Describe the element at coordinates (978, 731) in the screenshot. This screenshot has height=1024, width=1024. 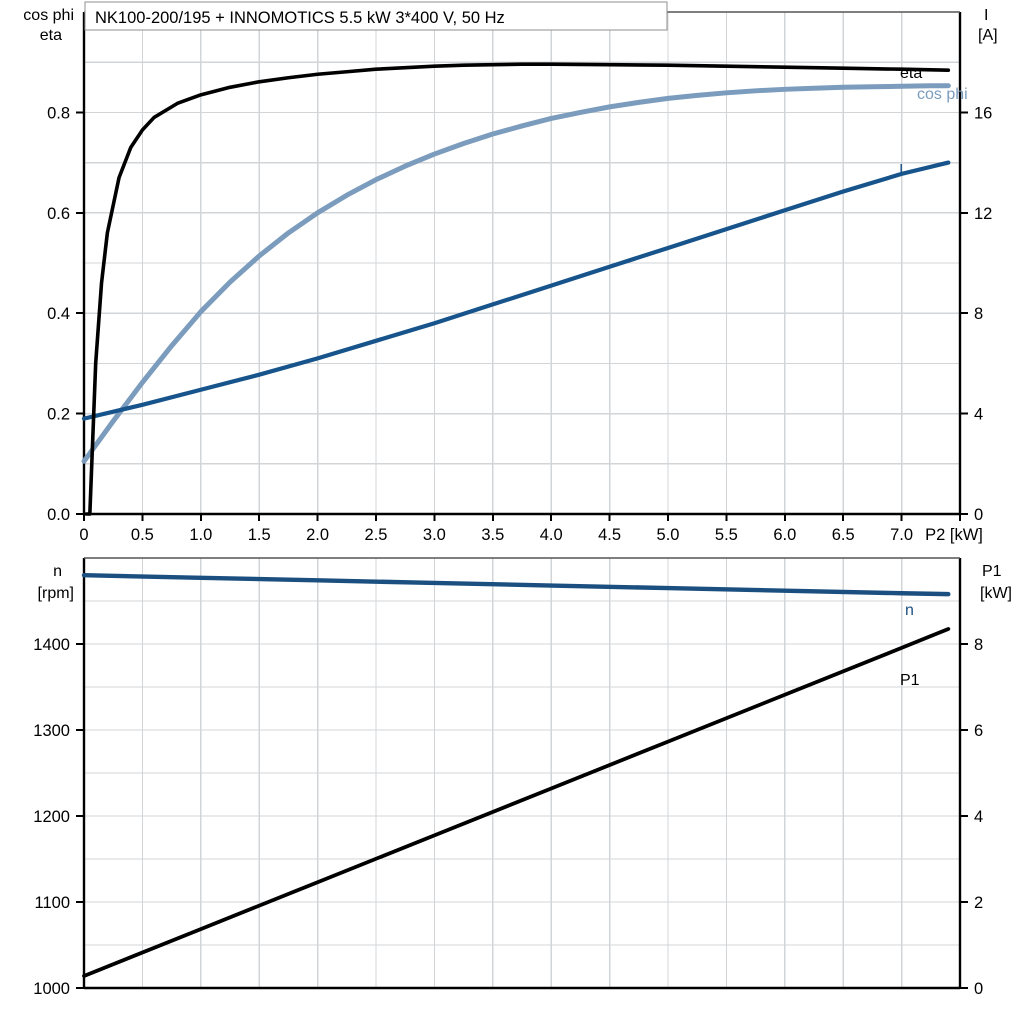
I see `right-tick-label: 6` at that location.